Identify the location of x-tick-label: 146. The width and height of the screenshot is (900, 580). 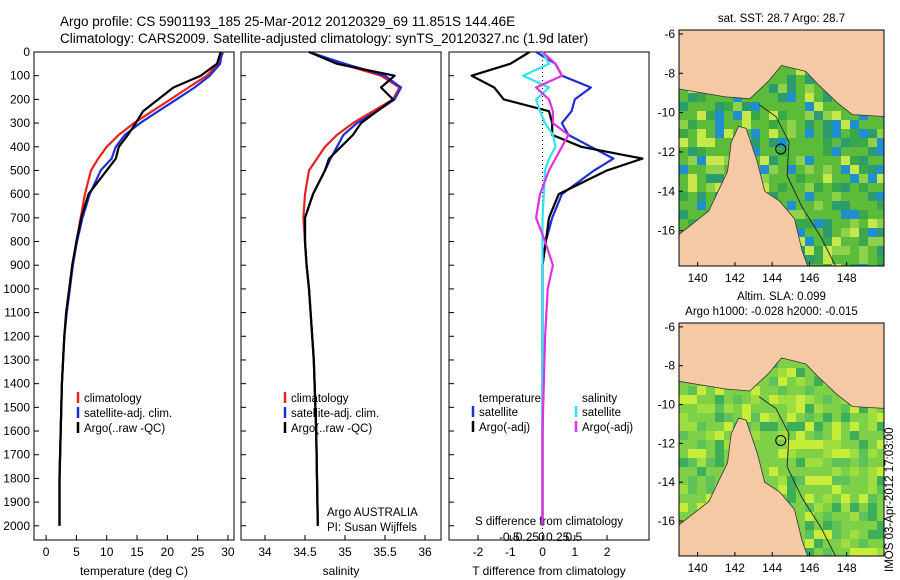
(809, 568).